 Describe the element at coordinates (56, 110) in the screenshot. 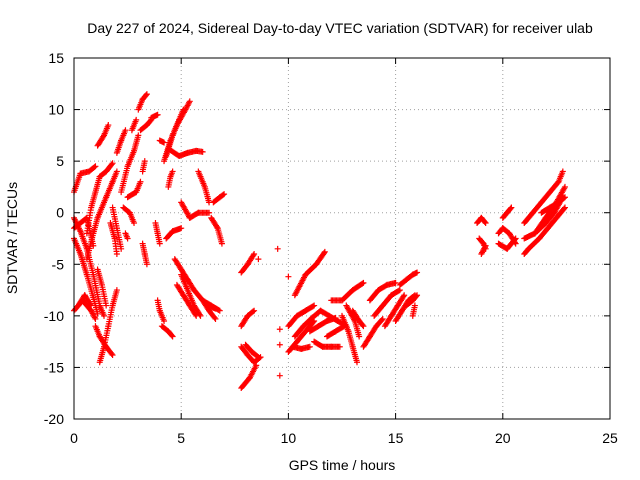

I see `y-tick-label: 10` at that location.